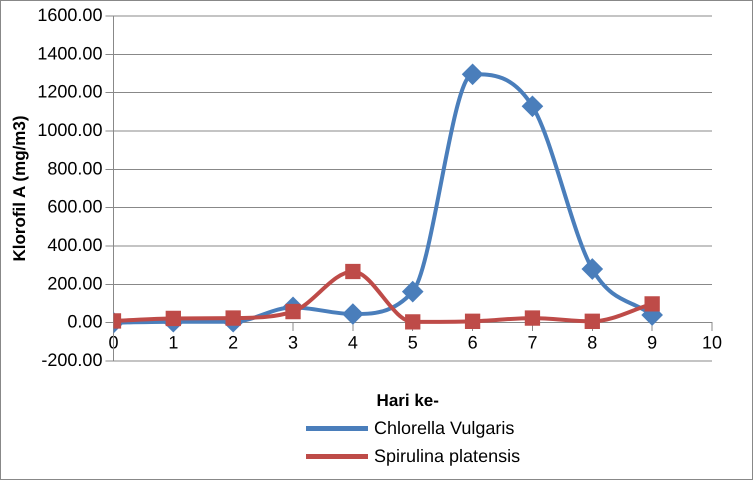 This screenshot has height=480, width=753. What do you see at coordinates (19, 188) in the screenshot?
I see `y-axis-title: Klorofil A (mg/m3)` at bounding box center [19, 188].